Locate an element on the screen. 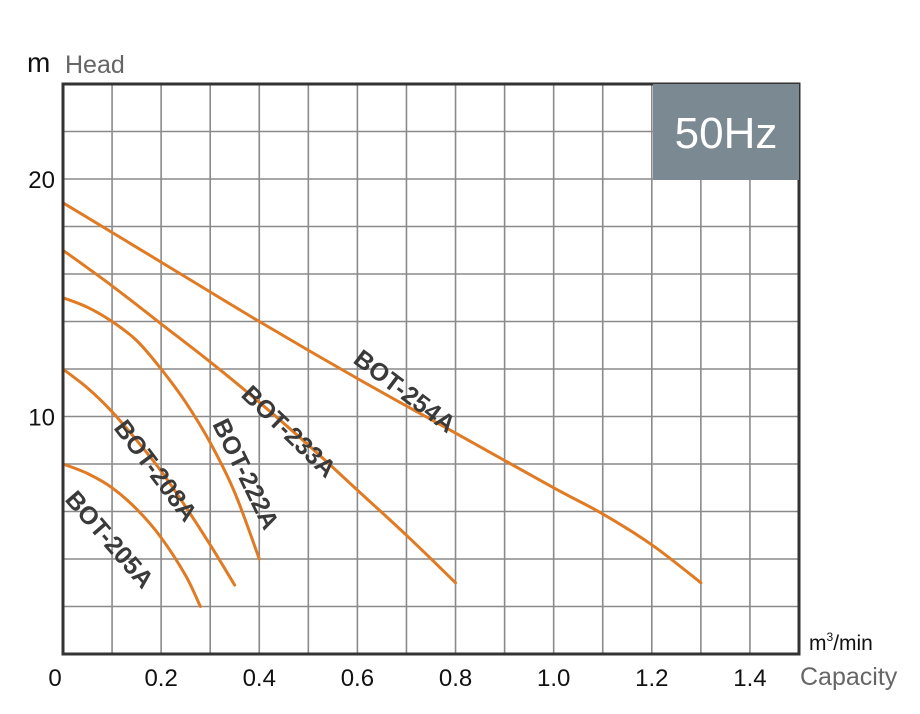  x-axis-unit: m3/min is located at coordinates (841, 642).